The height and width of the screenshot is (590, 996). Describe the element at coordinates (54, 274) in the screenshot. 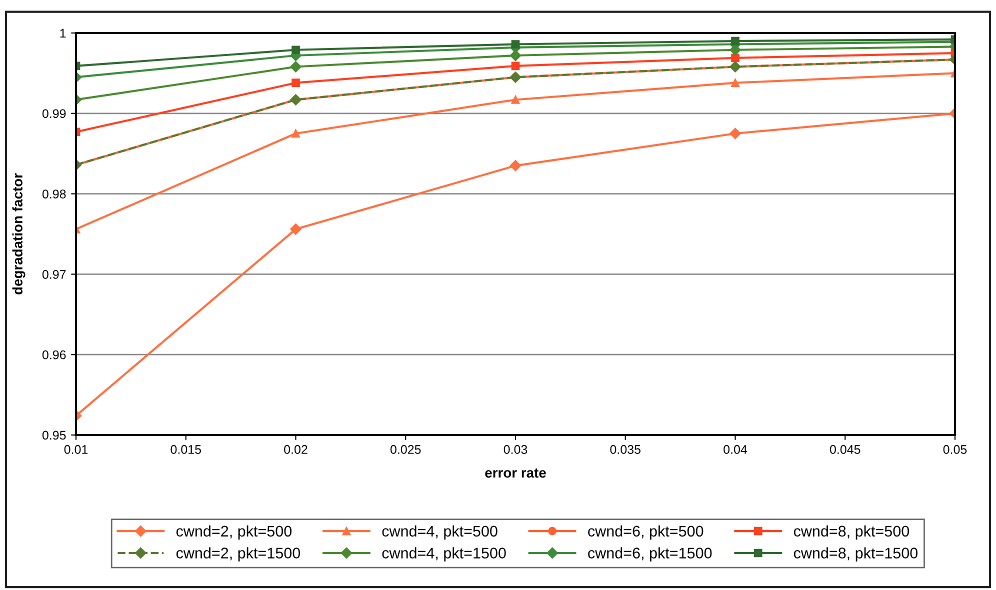

I see `y-tick-label: 0.97` at that location.